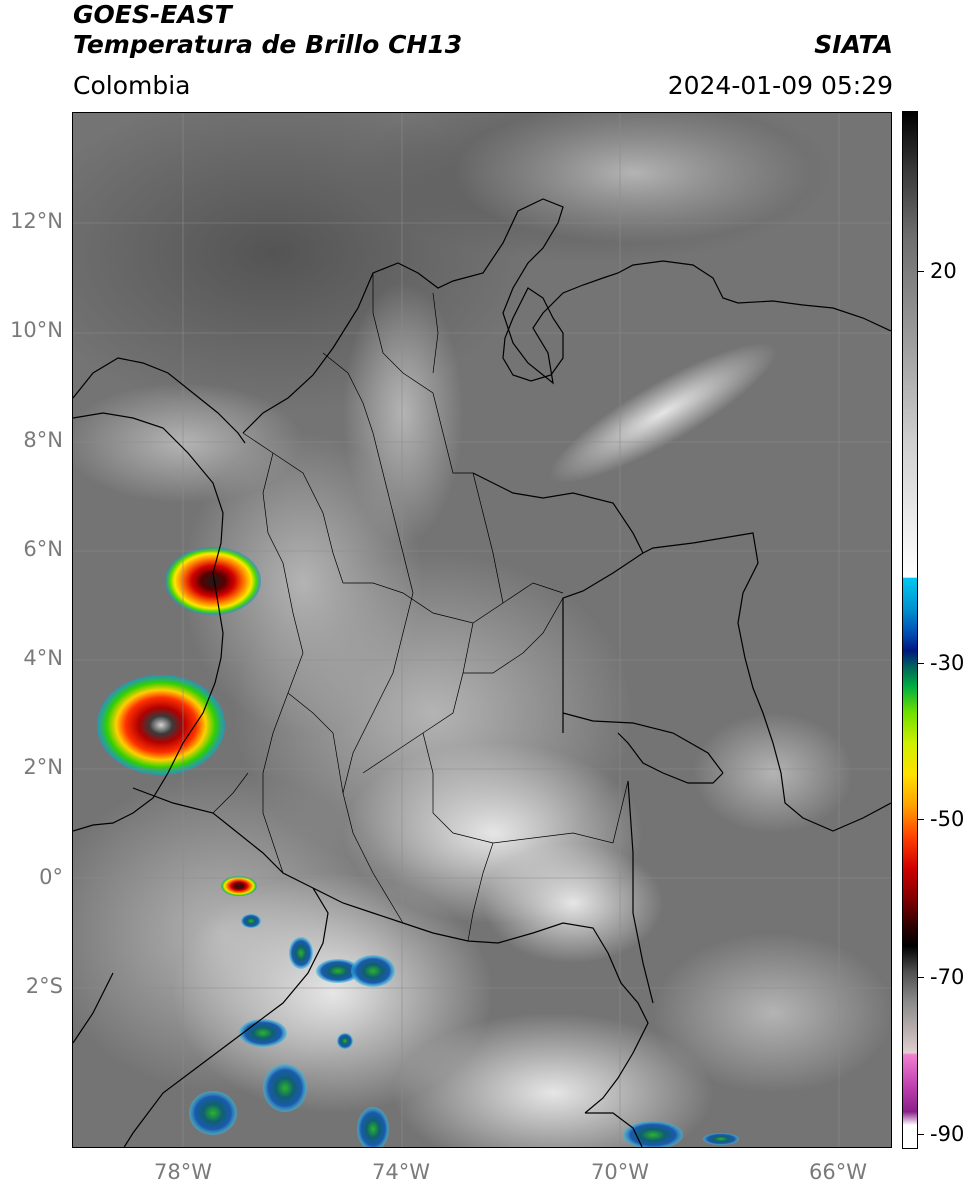  Describe the element at coordinates (36, 330) in the screenshot. I see `lat-label: 10°N` at that location.